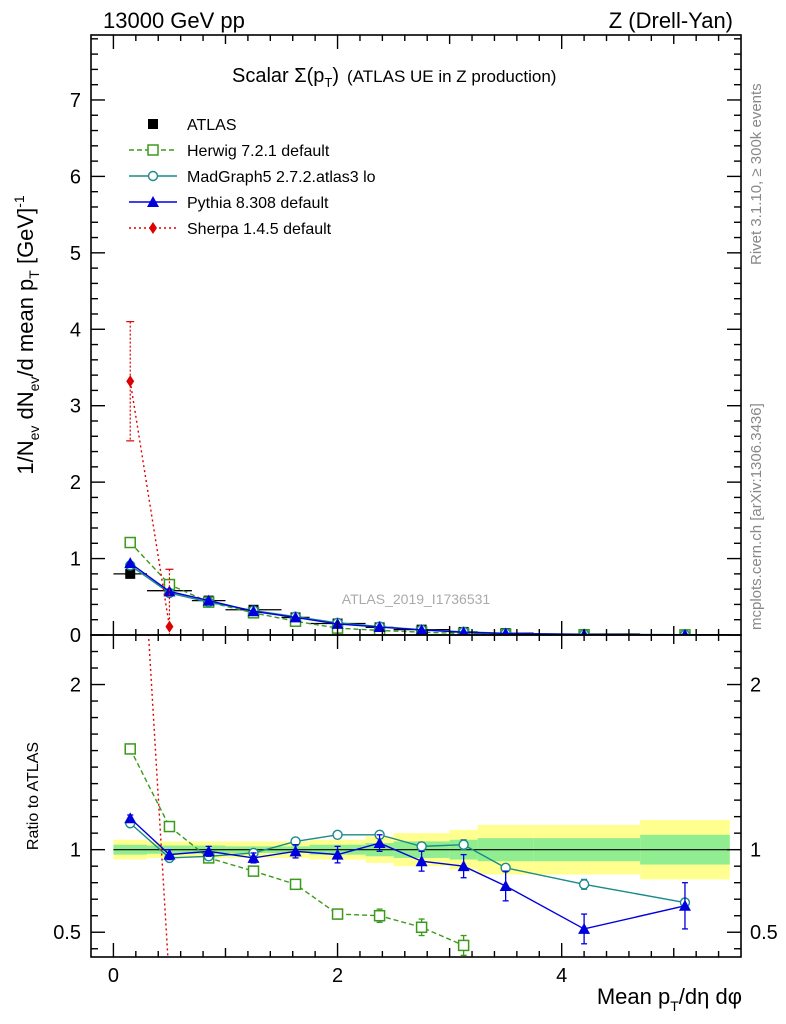 The image size is (786, 1024). What do you see at coordinates (150, 504) in the screenshot?
I see `main-line-sherpa` at bounding box center [150, 504].